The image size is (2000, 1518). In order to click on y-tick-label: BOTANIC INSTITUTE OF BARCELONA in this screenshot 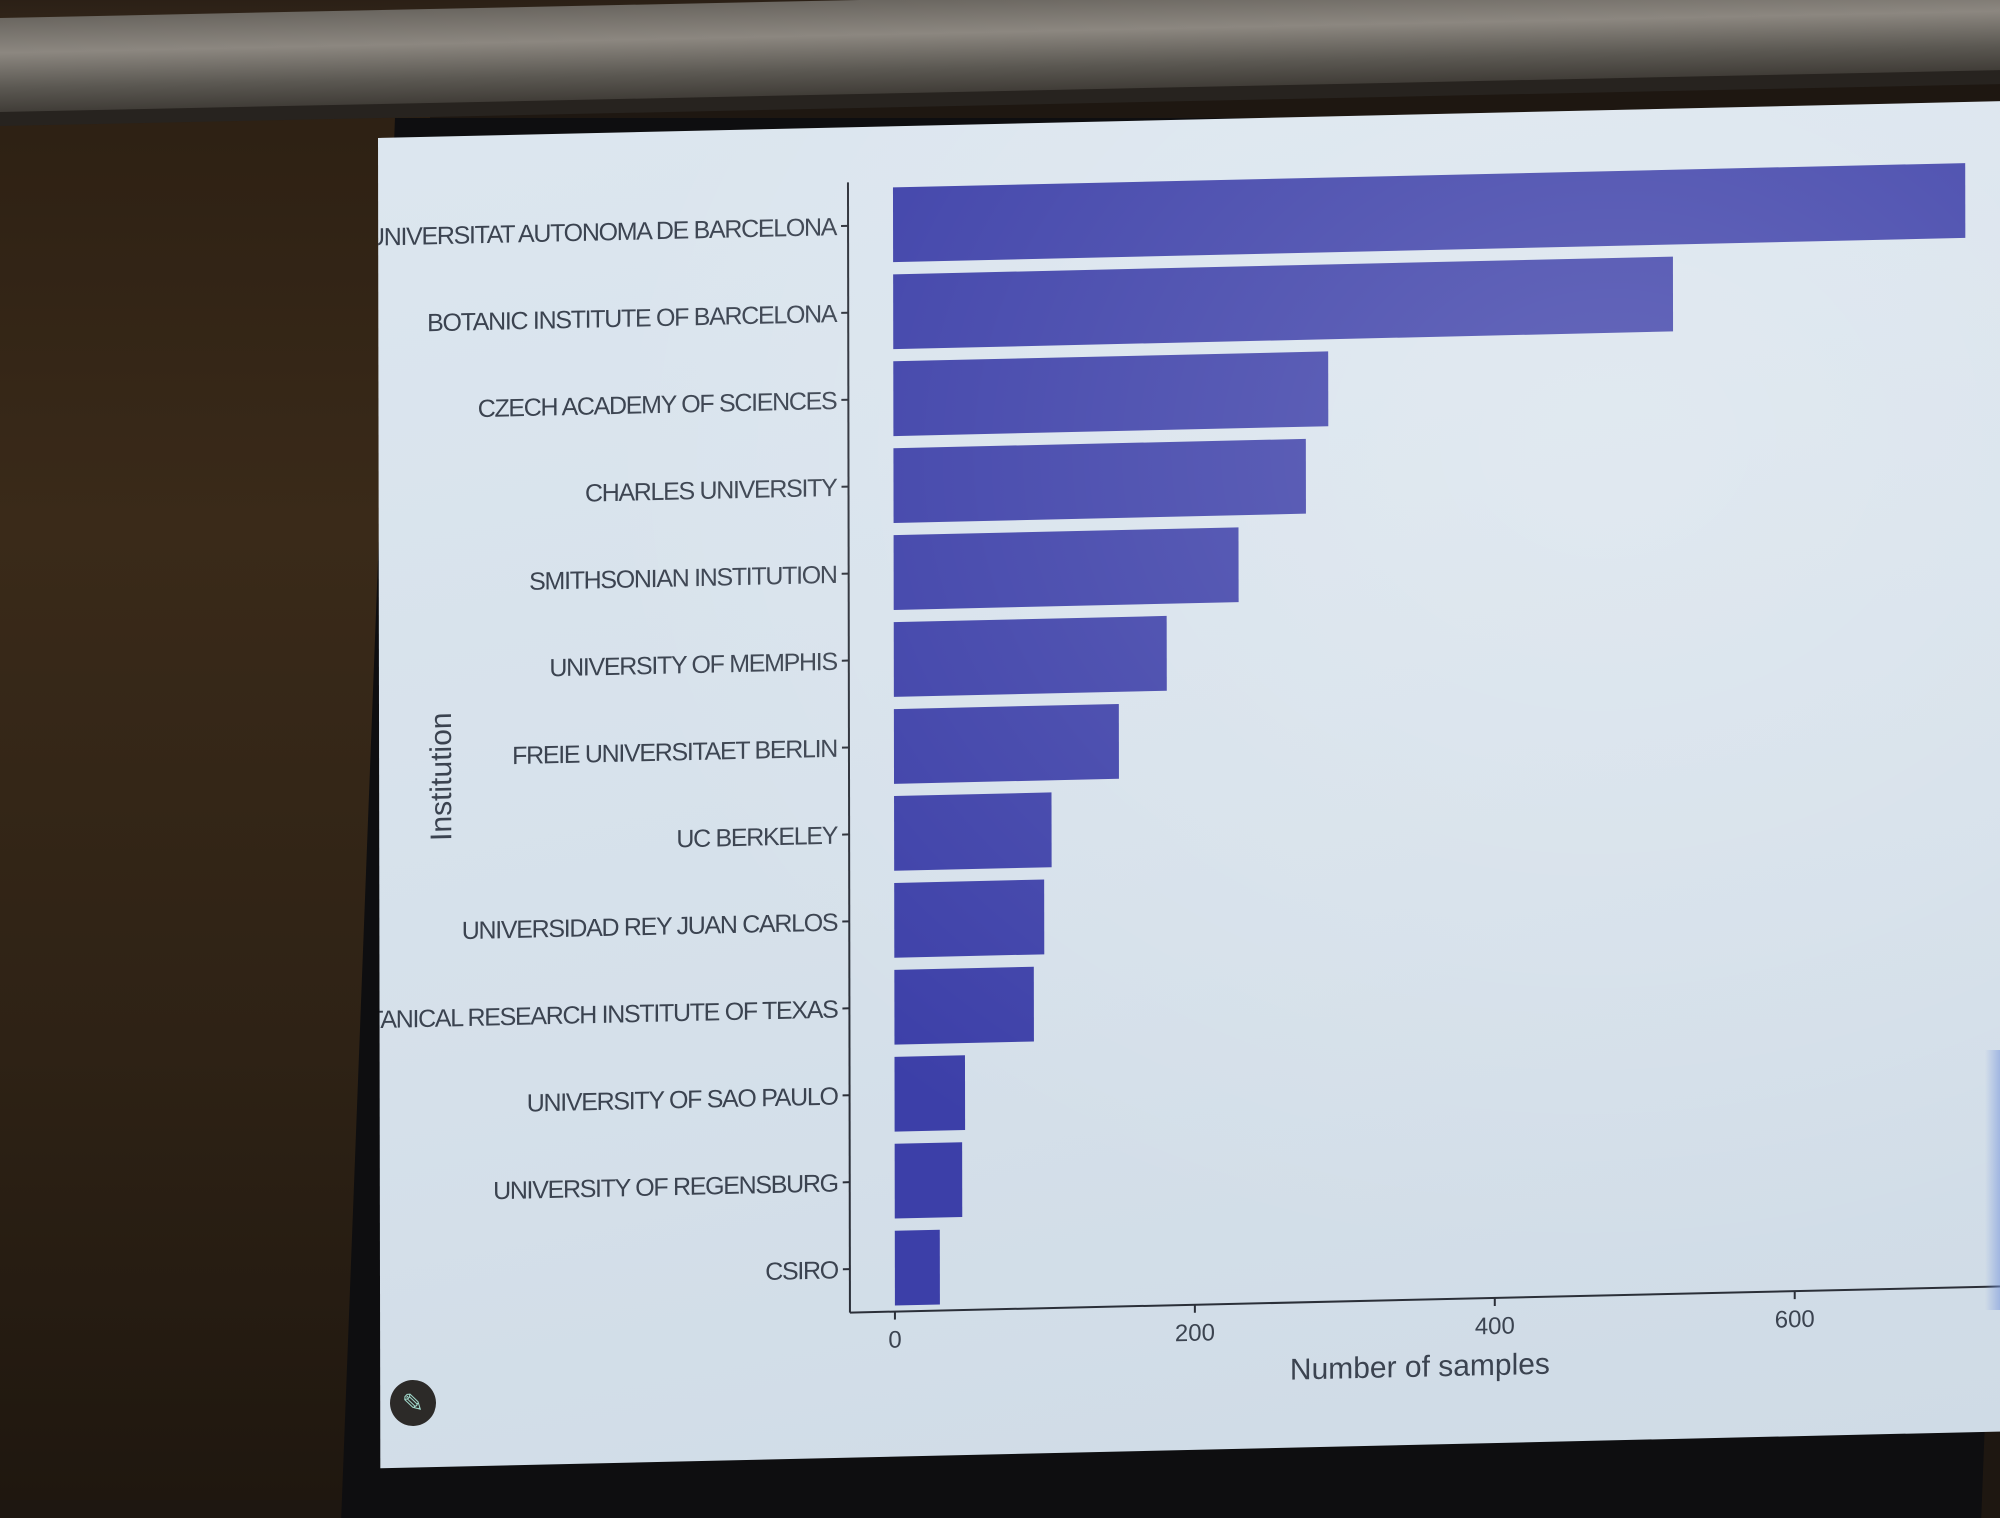, I will do `click(632, 318)`.